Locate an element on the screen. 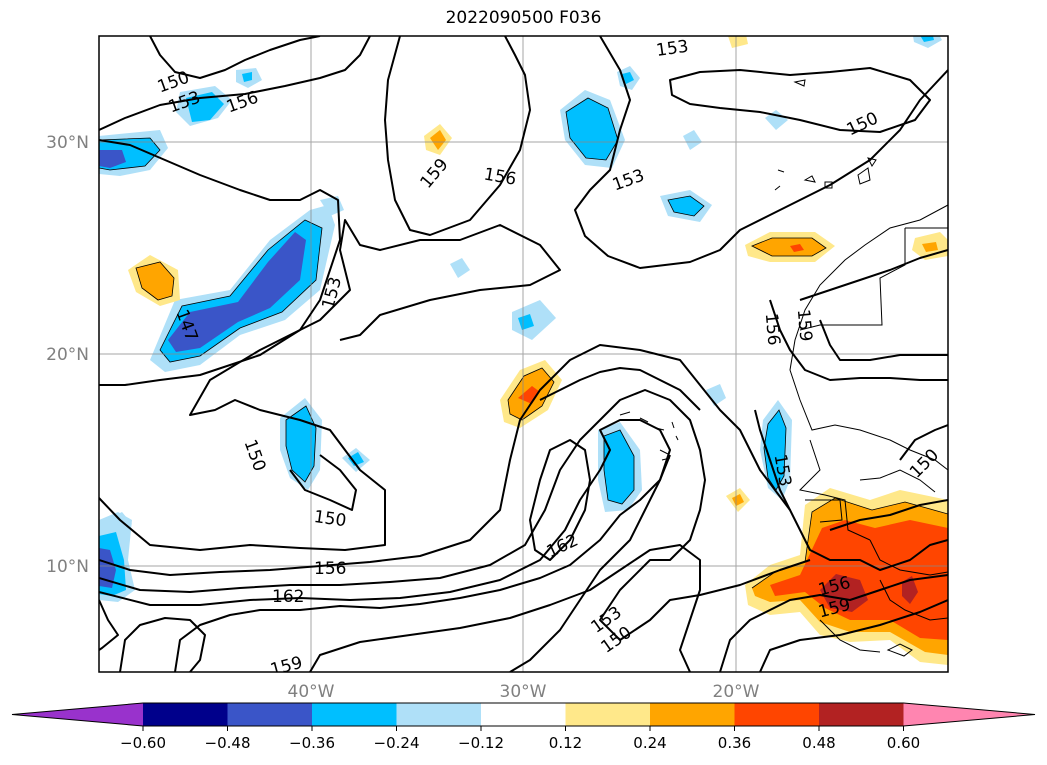 The height and width of the screenshot is (765, 1047). contour-label: 159 is located at coordinates (804, 325).